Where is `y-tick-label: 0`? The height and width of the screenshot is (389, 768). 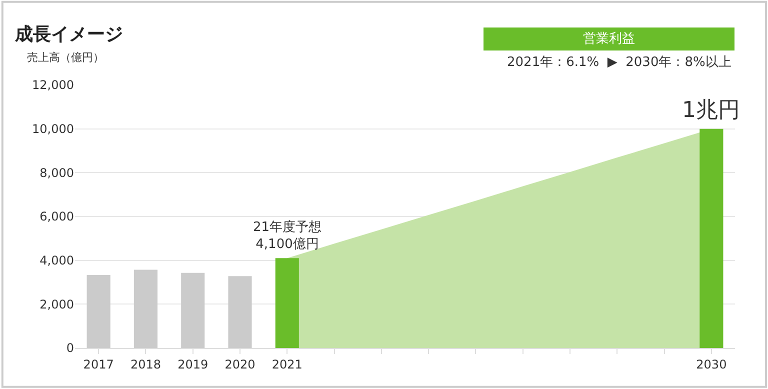 y-tick-label: 0 is located at coordinates (70, 348).